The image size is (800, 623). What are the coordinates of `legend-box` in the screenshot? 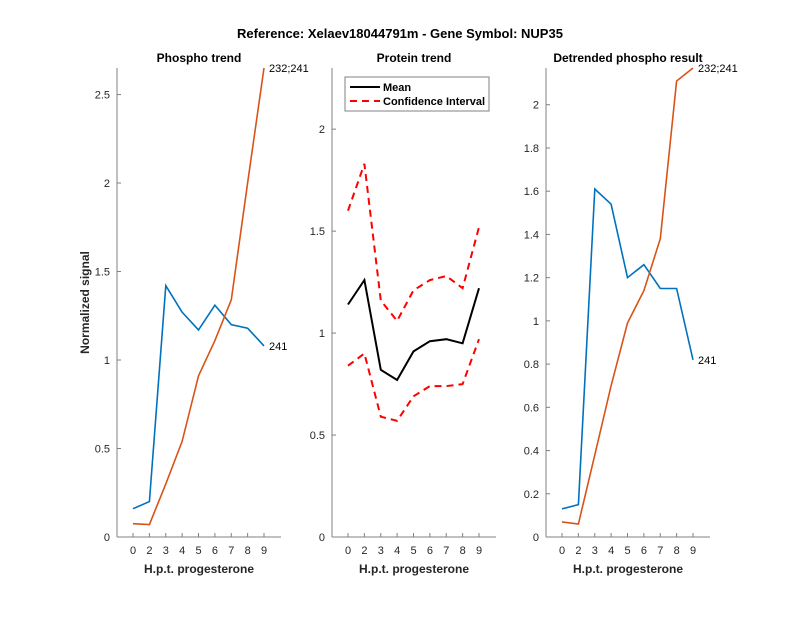 It's located at (417, 94).